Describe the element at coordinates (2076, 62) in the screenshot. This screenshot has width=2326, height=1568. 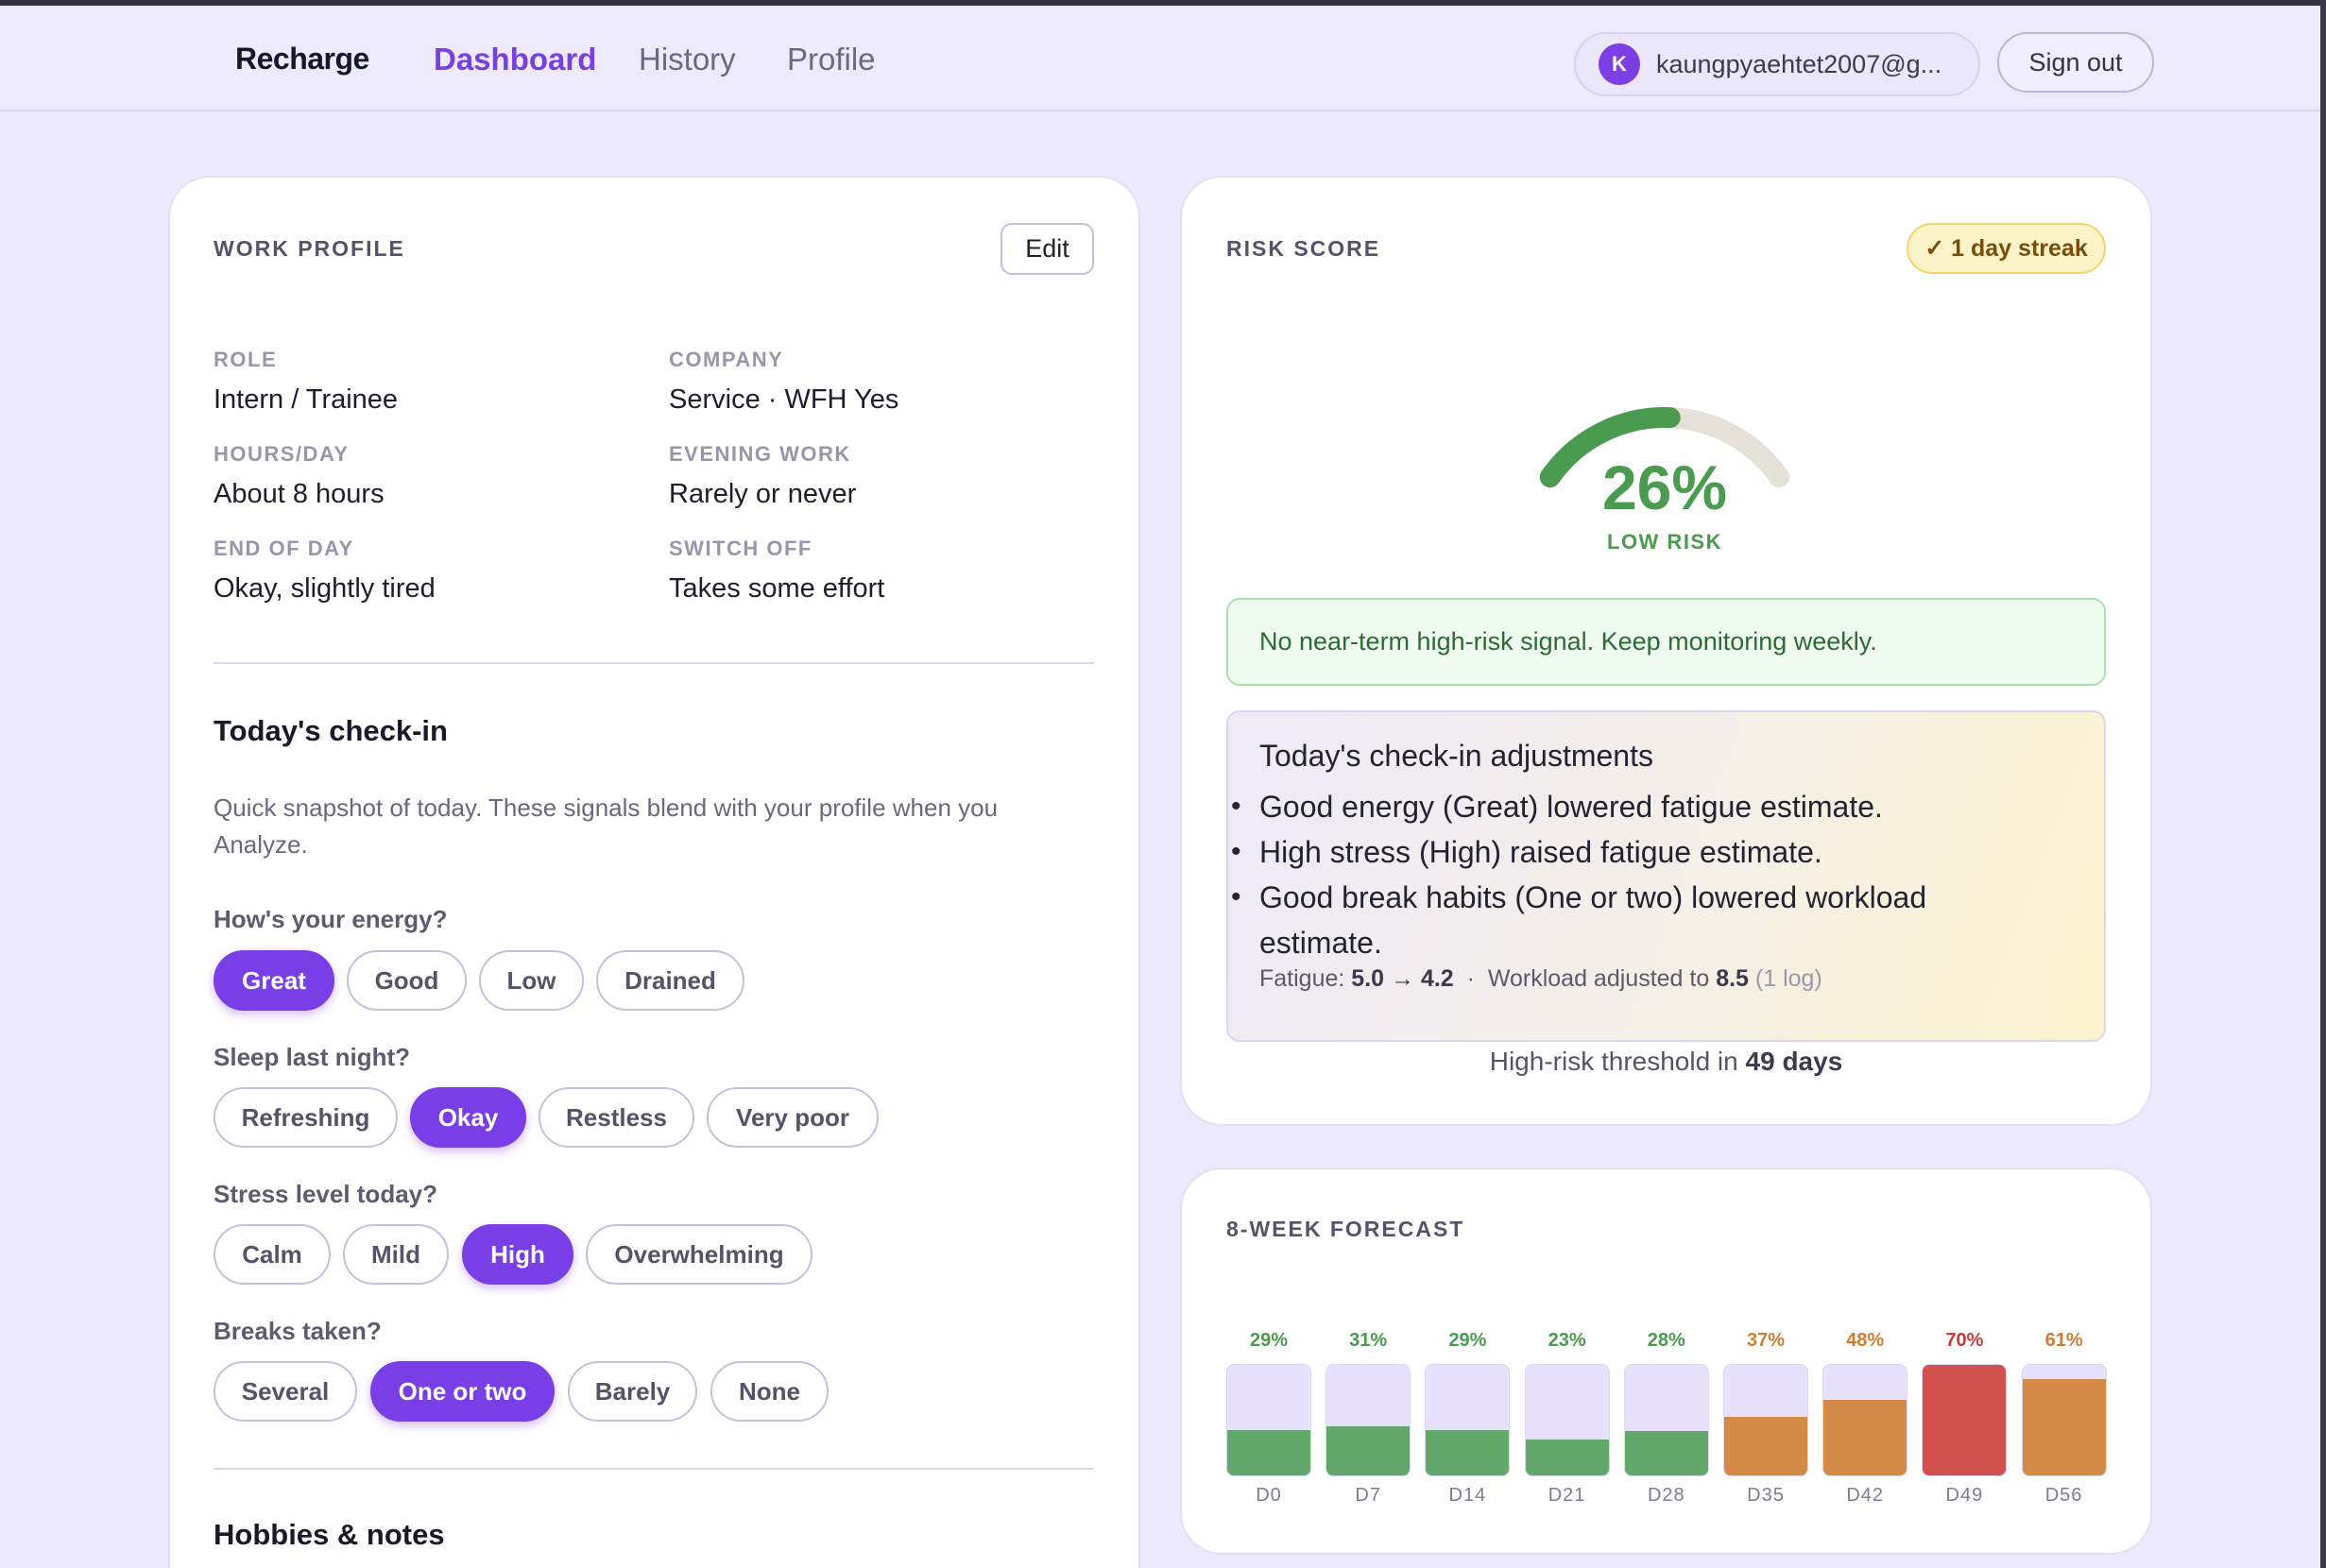
I see `sign-out-button: Sign out` at that location.